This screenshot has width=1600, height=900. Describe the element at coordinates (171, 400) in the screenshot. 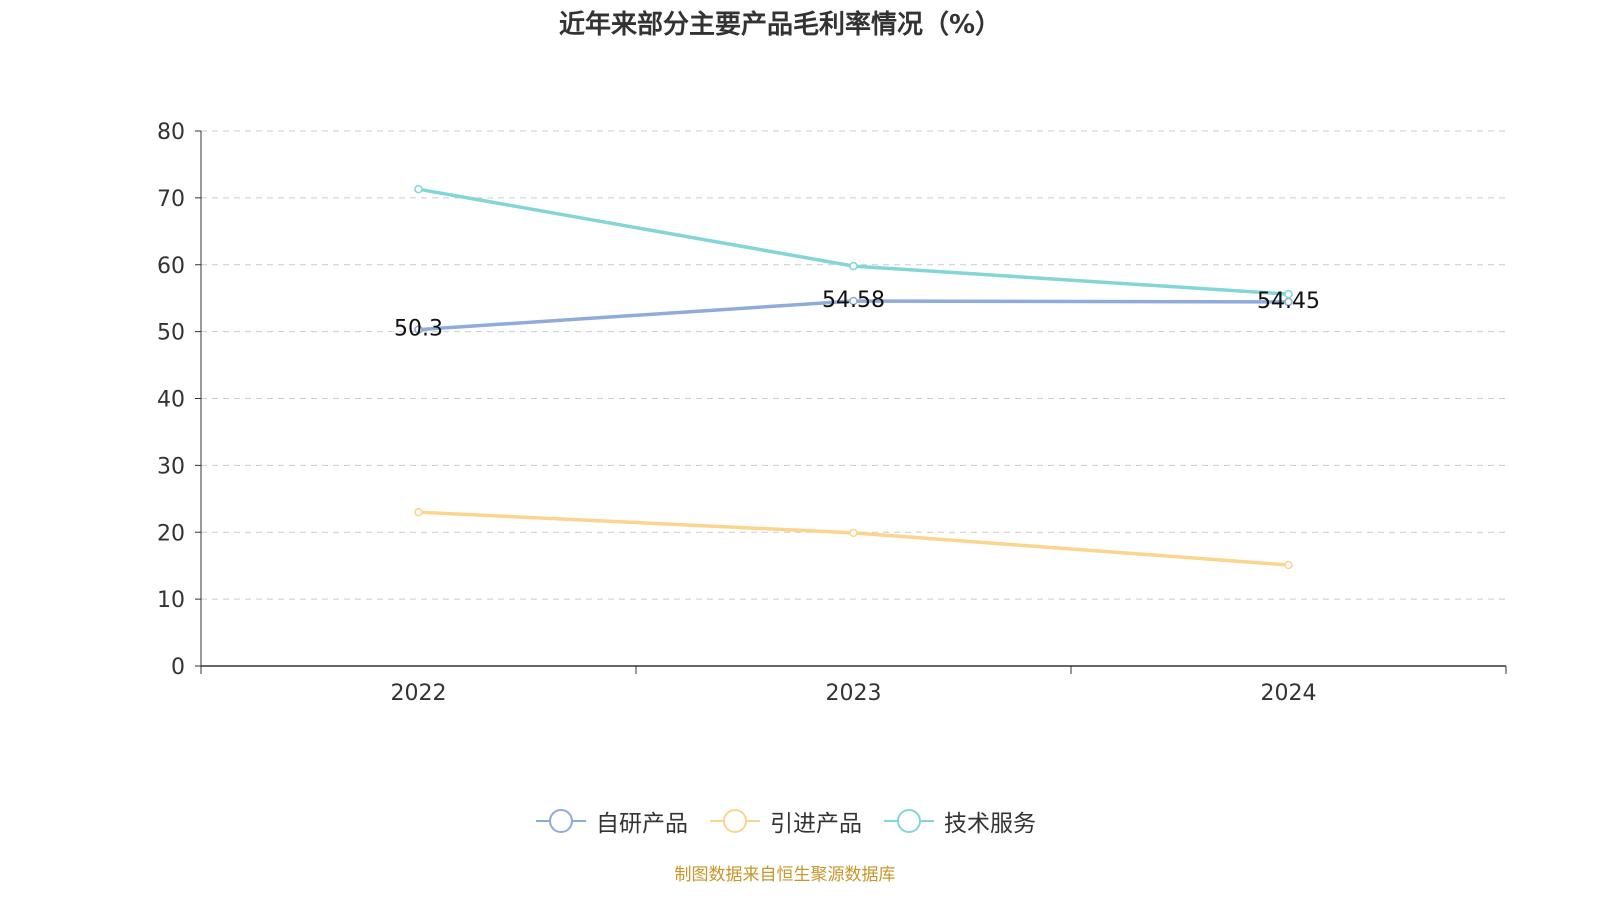

I see `y-tick-label: 40` at that location.